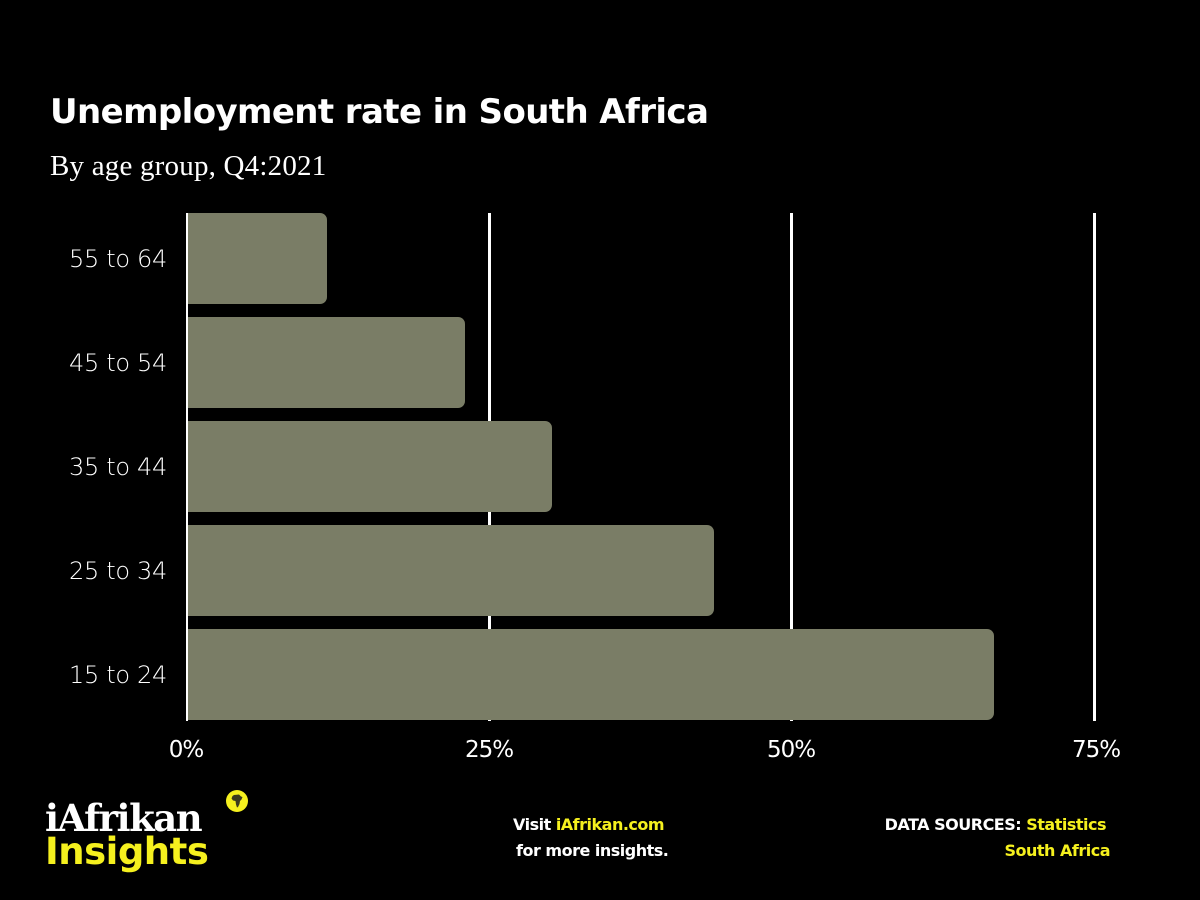 The width and height of the screenshot is (1200, 900). Describe the element at coordinates (237, 801) in the screenshot. I see `africa-map-icon` at that location.